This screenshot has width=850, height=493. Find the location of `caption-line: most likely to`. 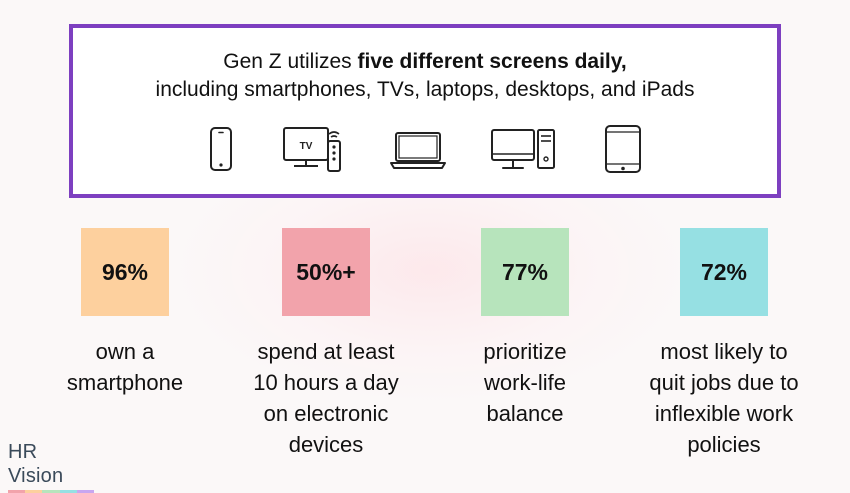

caption-line: most likely to is located at coordinates (724, 351).